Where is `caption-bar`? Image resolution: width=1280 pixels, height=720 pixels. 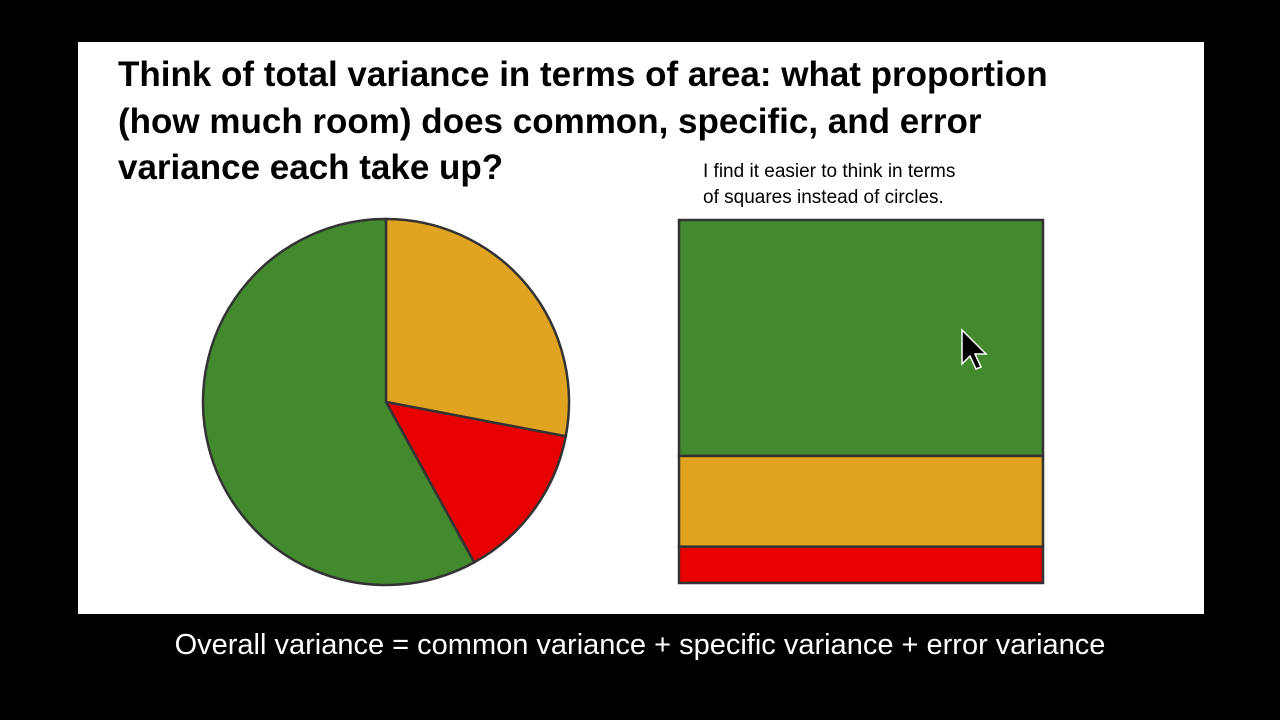 caption-bar is located at coordinates (641, 665).